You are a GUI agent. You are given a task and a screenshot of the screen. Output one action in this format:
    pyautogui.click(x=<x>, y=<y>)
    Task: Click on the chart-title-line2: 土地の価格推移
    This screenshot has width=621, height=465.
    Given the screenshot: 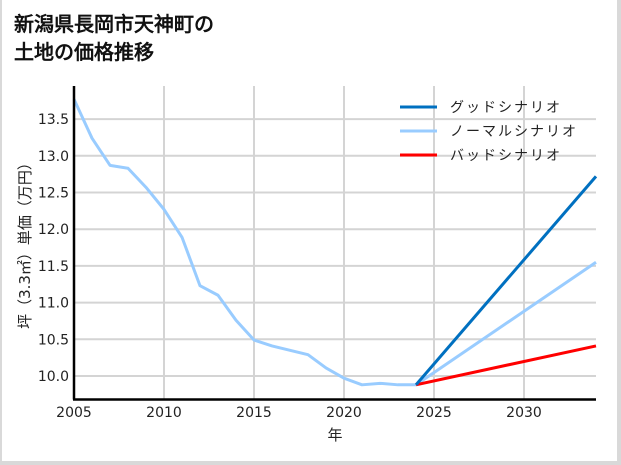 What is the action you would take?
    pyautogui.click(x=84, y=52)
    